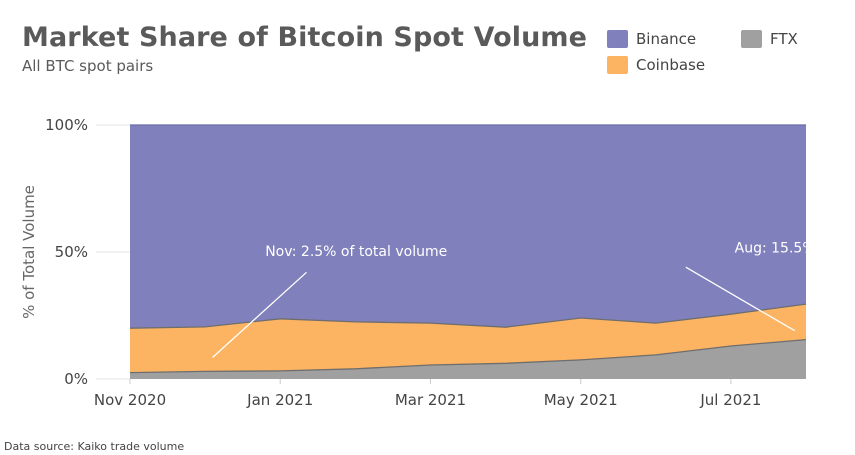 This screenshot has height=455, width=855. I want to click on legend-item-ftx: FTX, so click(769, 39).